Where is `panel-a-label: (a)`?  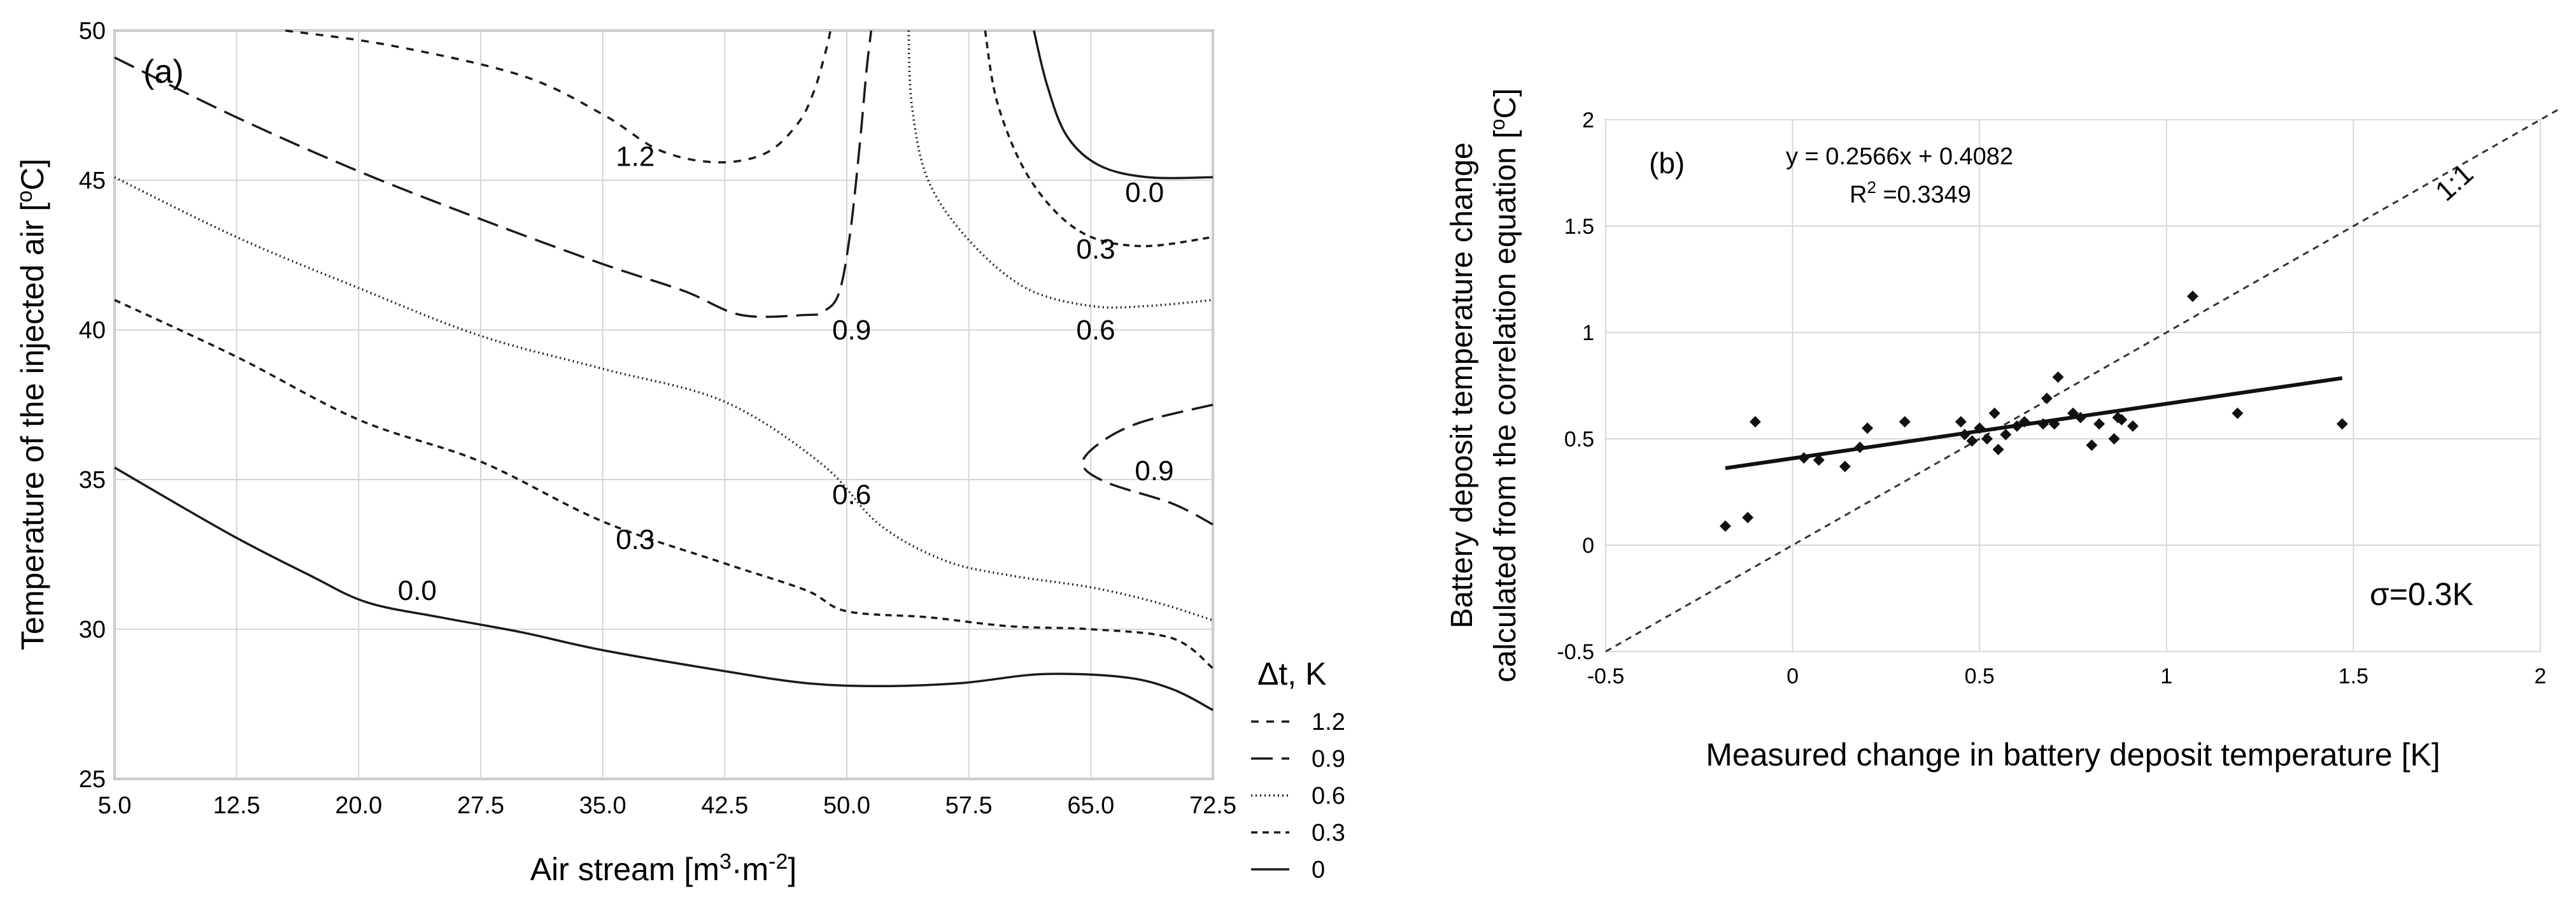
panel-a-label: (a) is located at coordinates (163, 71).